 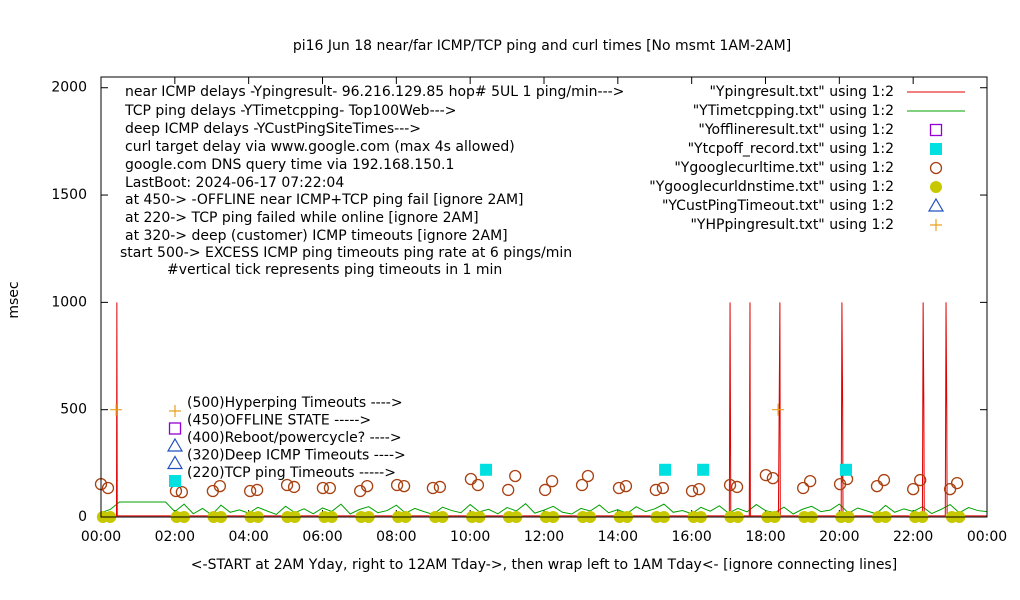 I want to click on y-axis-label: msec, so click(x=14, y=299).